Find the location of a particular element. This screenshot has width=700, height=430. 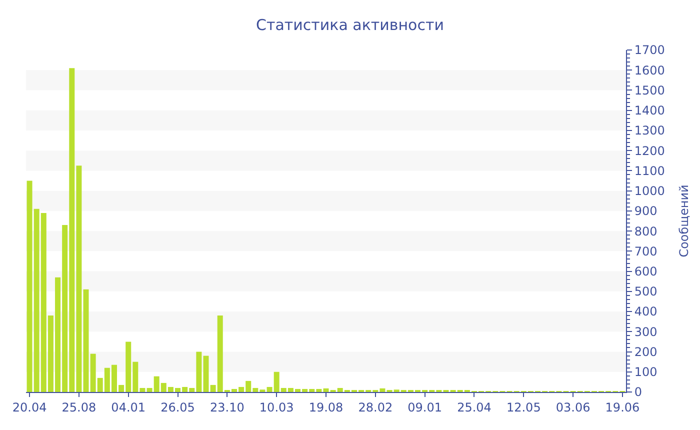

x-tick-label: 12.05 is located at coordinates (523, 407).